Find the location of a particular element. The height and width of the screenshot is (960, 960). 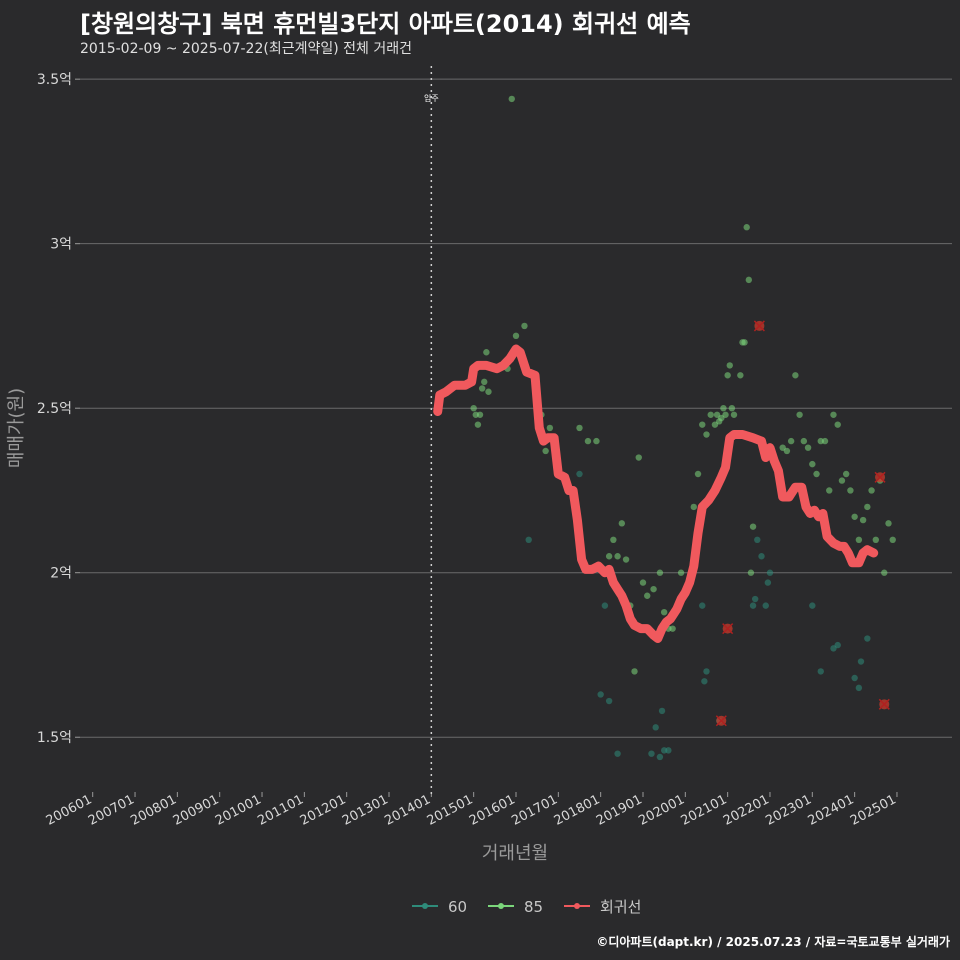

y-tick-label: 2억 is located at coordinates (61, 574).